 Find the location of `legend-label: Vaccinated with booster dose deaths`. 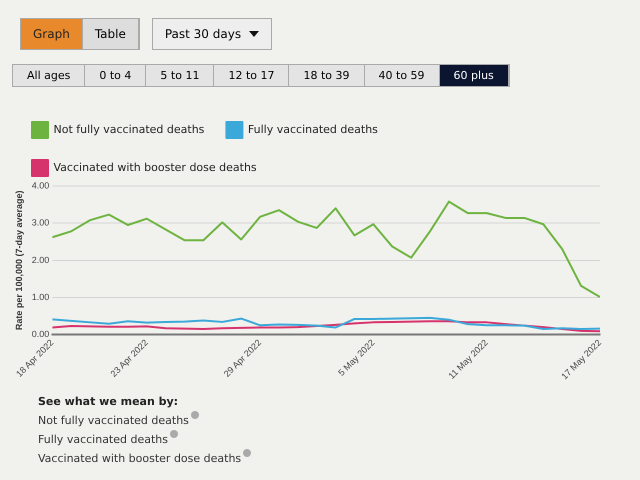

legend-label: Vaccinated with booster dose deaths is located at coordinates (155, 167).